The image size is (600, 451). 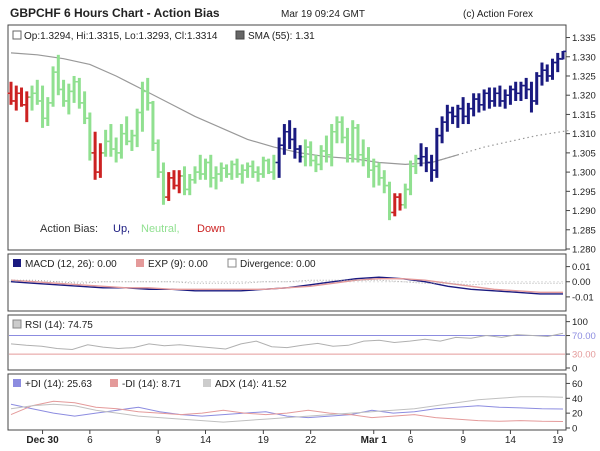 What do you see at coordinates (323, 14) in the screenshot?
I see `timestamp: Mar 19 09:24 GMT` at bounding box center [323, 14].